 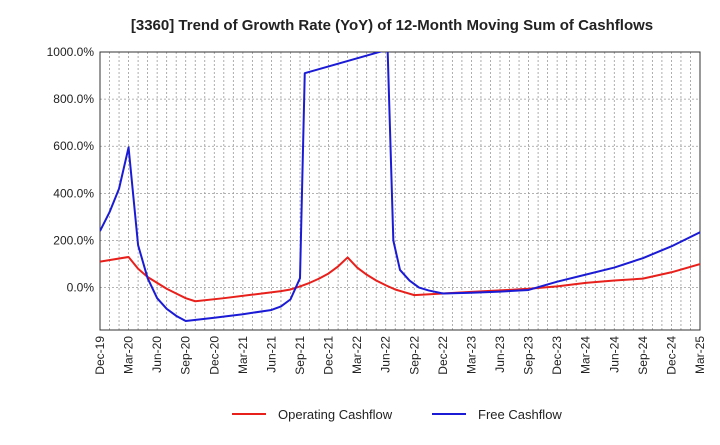 I want to click on x-tick-label: Mar-21, so click(x=243, y=355).